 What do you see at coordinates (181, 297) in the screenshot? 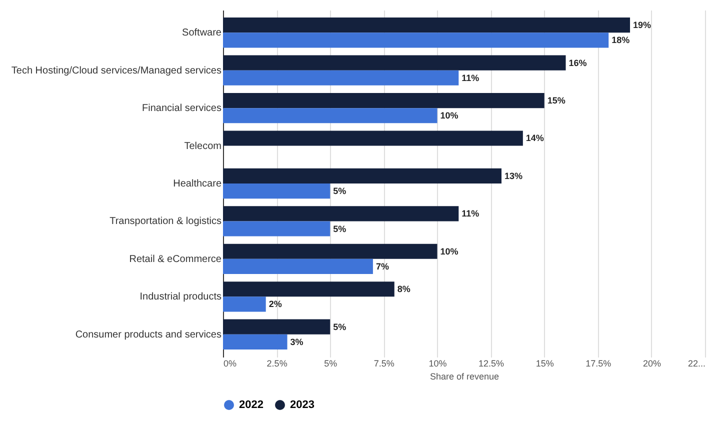
I see `y-tick-label: Industrial products` at bounding box center [181, 297].